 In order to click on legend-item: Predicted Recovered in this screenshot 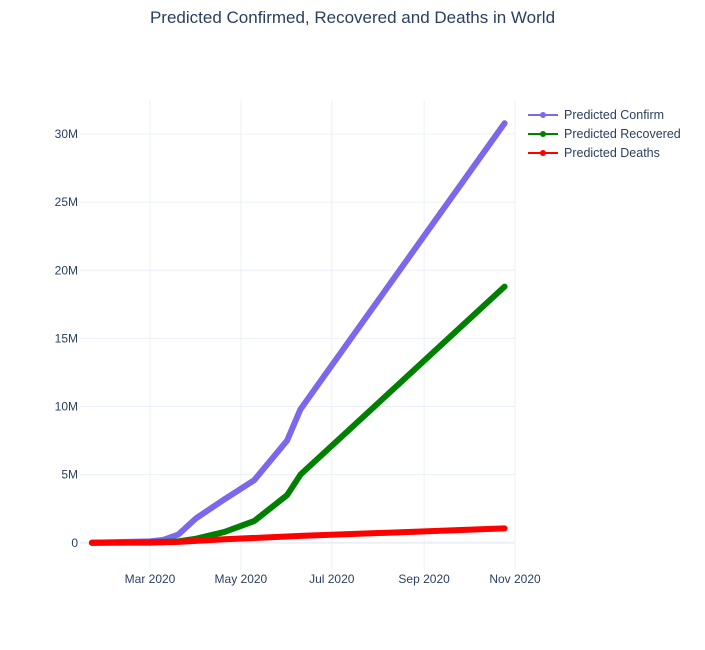, I will do `click(604, 134)`.